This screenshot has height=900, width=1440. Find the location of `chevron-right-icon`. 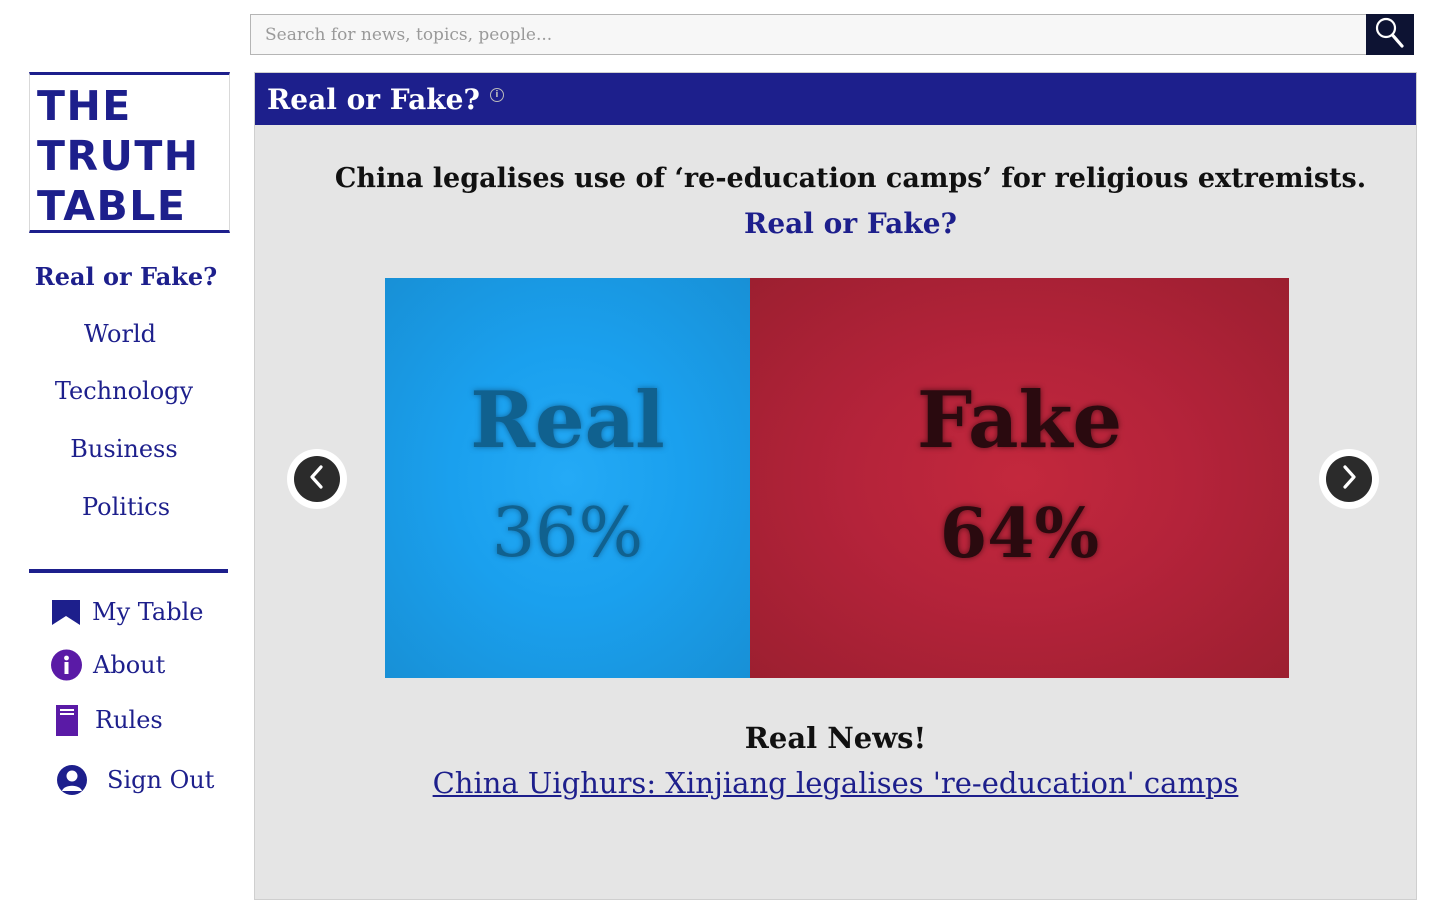

chevron-right-icon is located at coordinates (1349, 479).